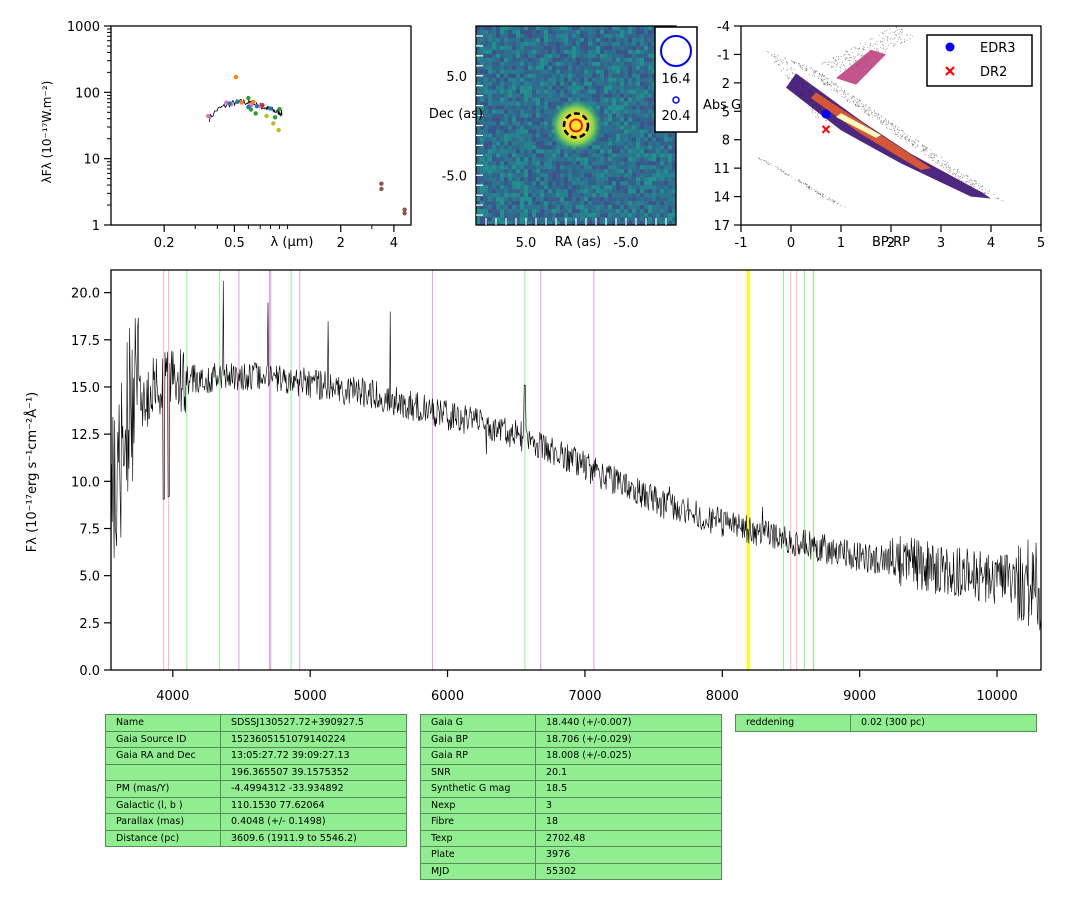 The image size is (1065, 902). I want to click on table-key-cell: Gaia Source ID, so click(163, 739).